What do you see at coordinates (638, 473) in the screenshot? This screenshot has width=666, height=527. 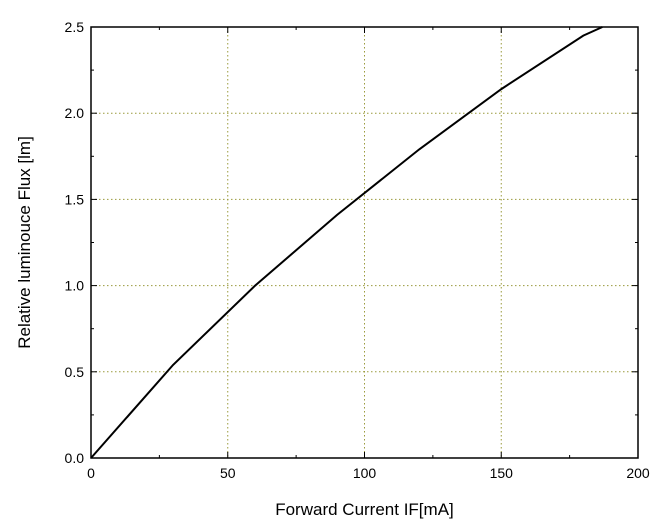 I see `x-tick-label: 200` at bounding box center [638, 473].